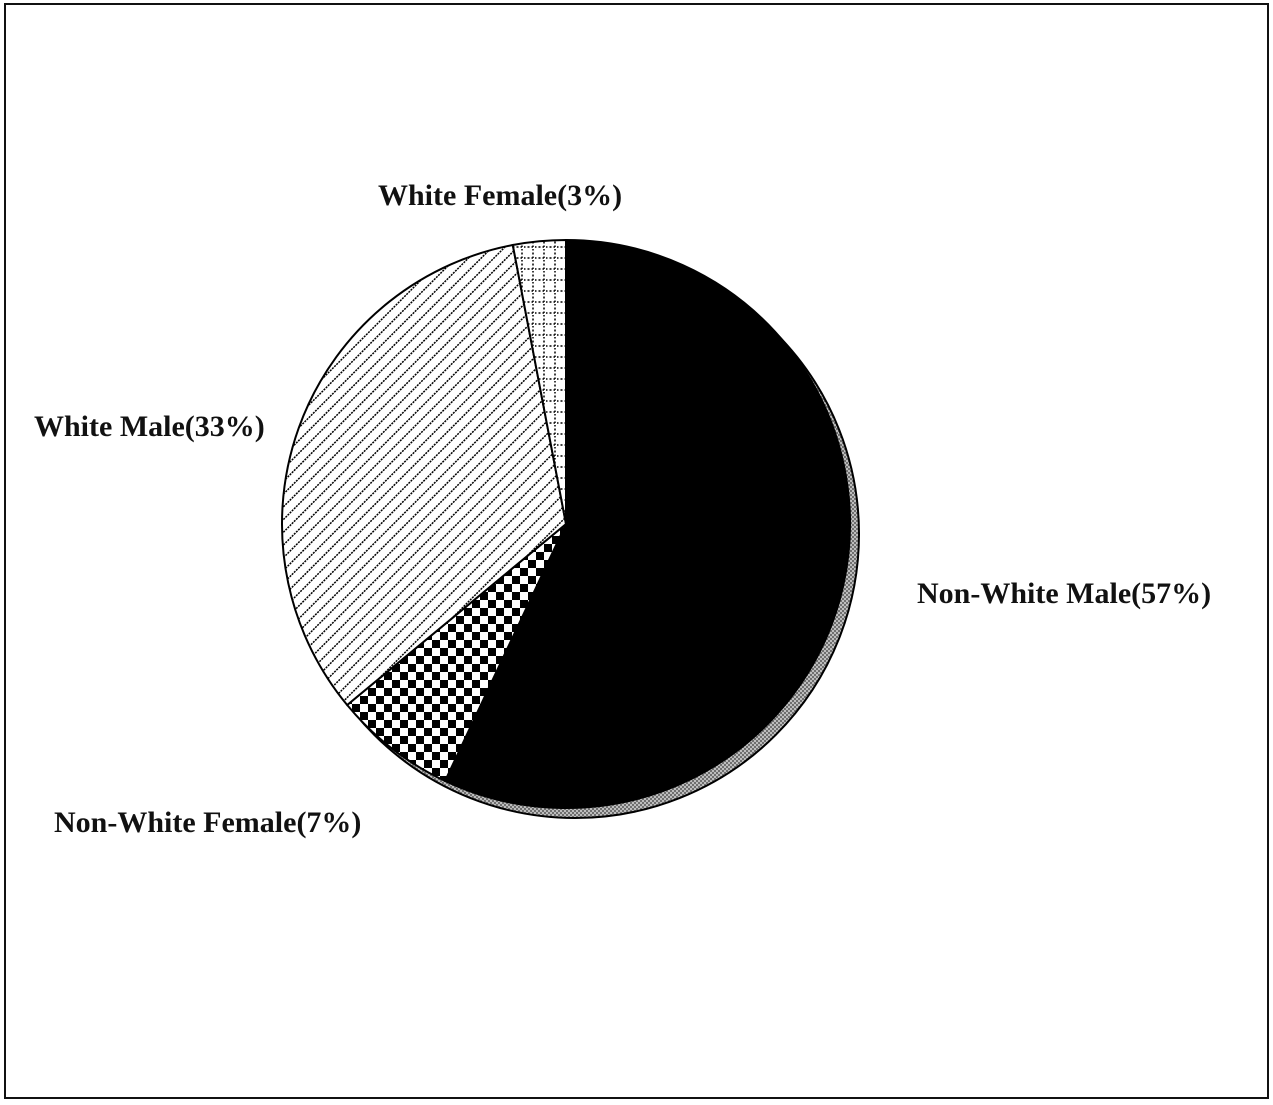 Image resolution: width=1273 pixels, height=1105 pixels. What do you see at coordinates (424, 475) in the screenshot?
I see `pie-slice-white-male` at bounding box center [424, 475].